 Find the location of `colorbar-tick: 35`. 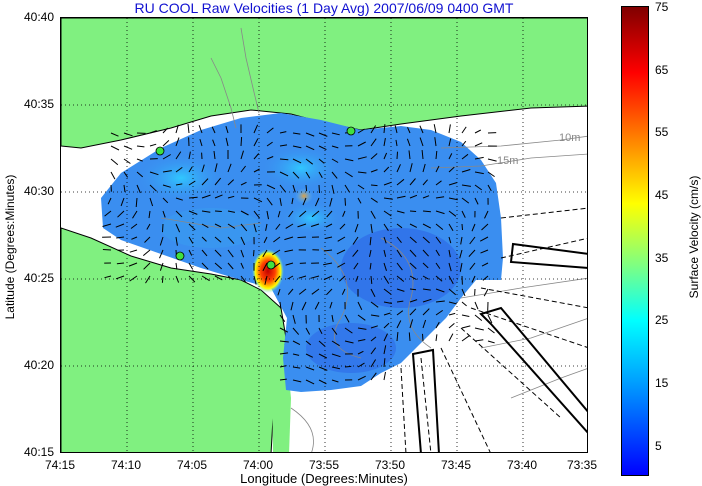

colorbar-tick: 35 is located at coordinates (661, 258).